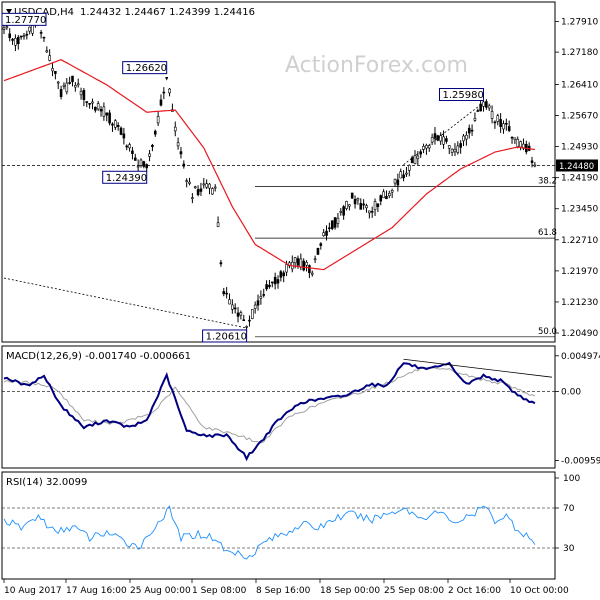  What do you see at coordinates (547, 332) in the screenshot?
I see `fib-label-50.0: 50.0` at bounding box center [547, 332].